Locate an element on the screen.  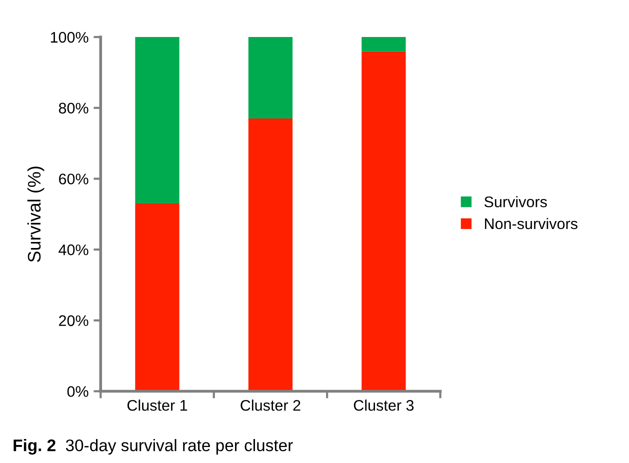
y-tick-label: 20% is located at coordinates (73, 320).